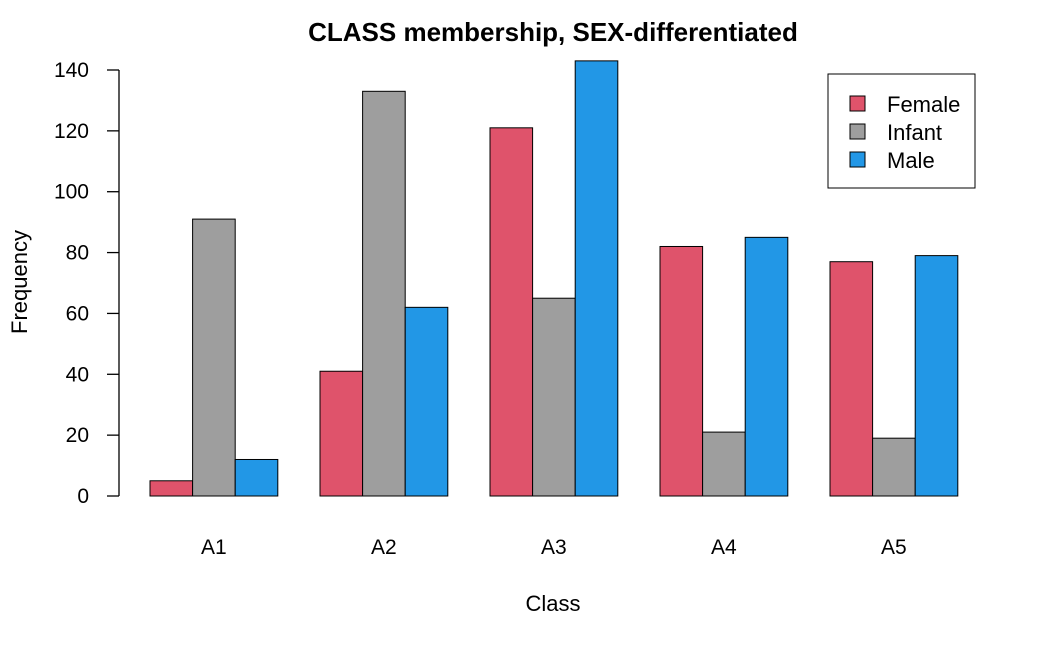  What do you see at coordinates (214, 547) in the screenshot?
I see `x-tick-label-a1: A1` at bounding box center [214, 547].